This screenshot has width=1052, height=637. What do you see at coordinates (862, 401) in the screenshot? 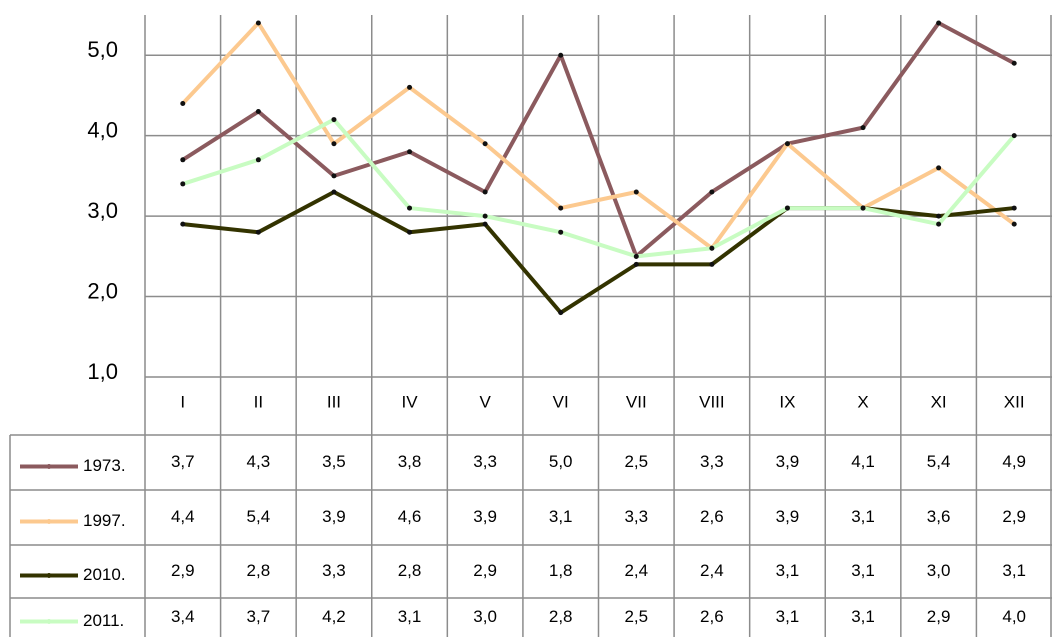
I see `x-tick-label: X` at bounding box center [862, 401].